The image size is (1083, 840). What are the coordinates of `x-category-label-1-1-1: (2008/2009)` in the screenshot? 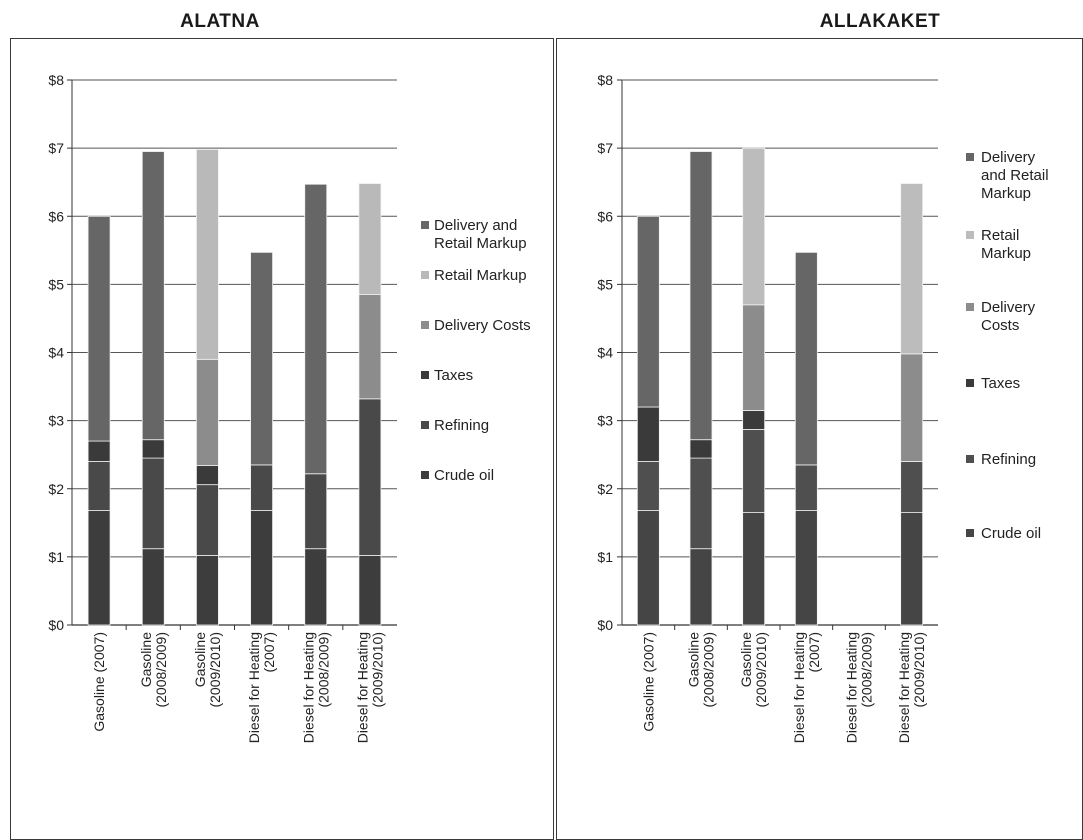 It's located at (709, 670).